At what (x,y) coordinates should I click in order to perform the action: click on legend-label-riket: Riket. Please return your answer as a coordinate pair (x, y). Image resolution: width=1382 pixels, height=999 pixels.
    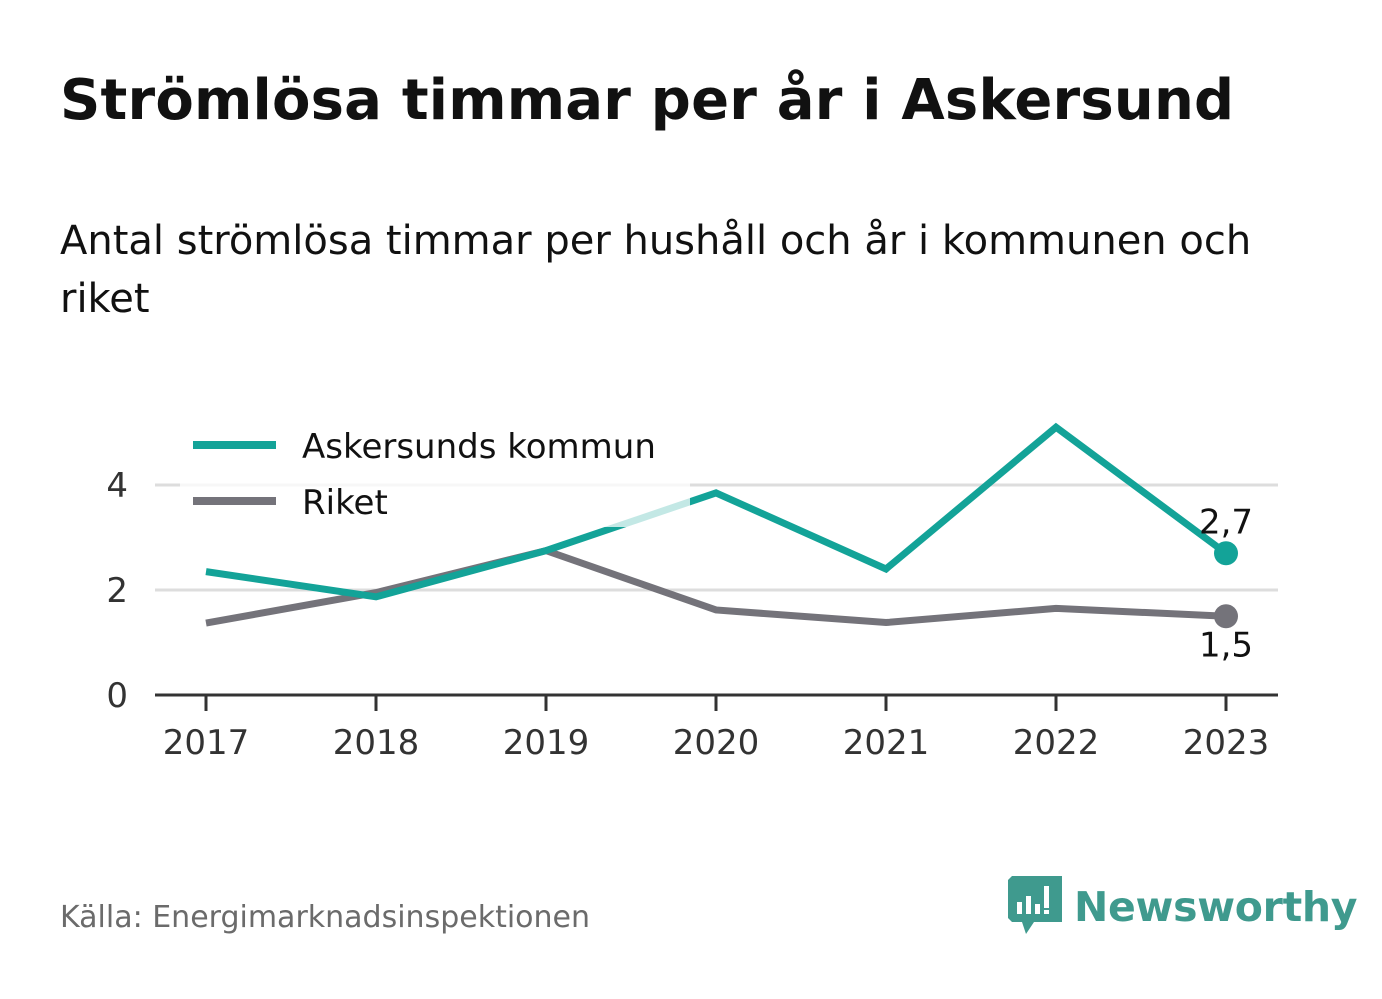
    Looking at the image, I should click on (345, 503).